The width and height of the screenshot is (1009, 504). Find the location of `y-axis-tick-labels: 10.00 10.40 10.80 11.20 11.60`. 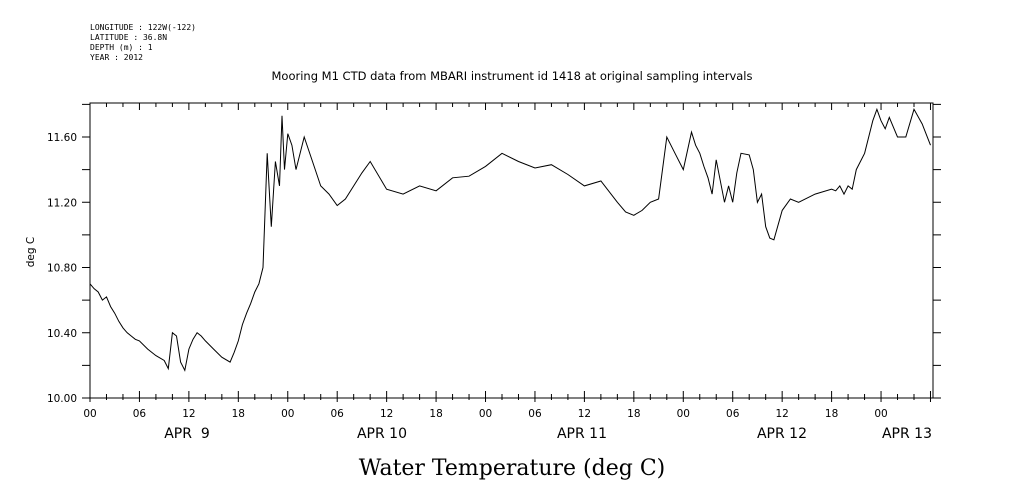

y-axis-tick-labels: 10.00 10.40 10.80 11.20 11.60 is located at coordinates (62, 268).